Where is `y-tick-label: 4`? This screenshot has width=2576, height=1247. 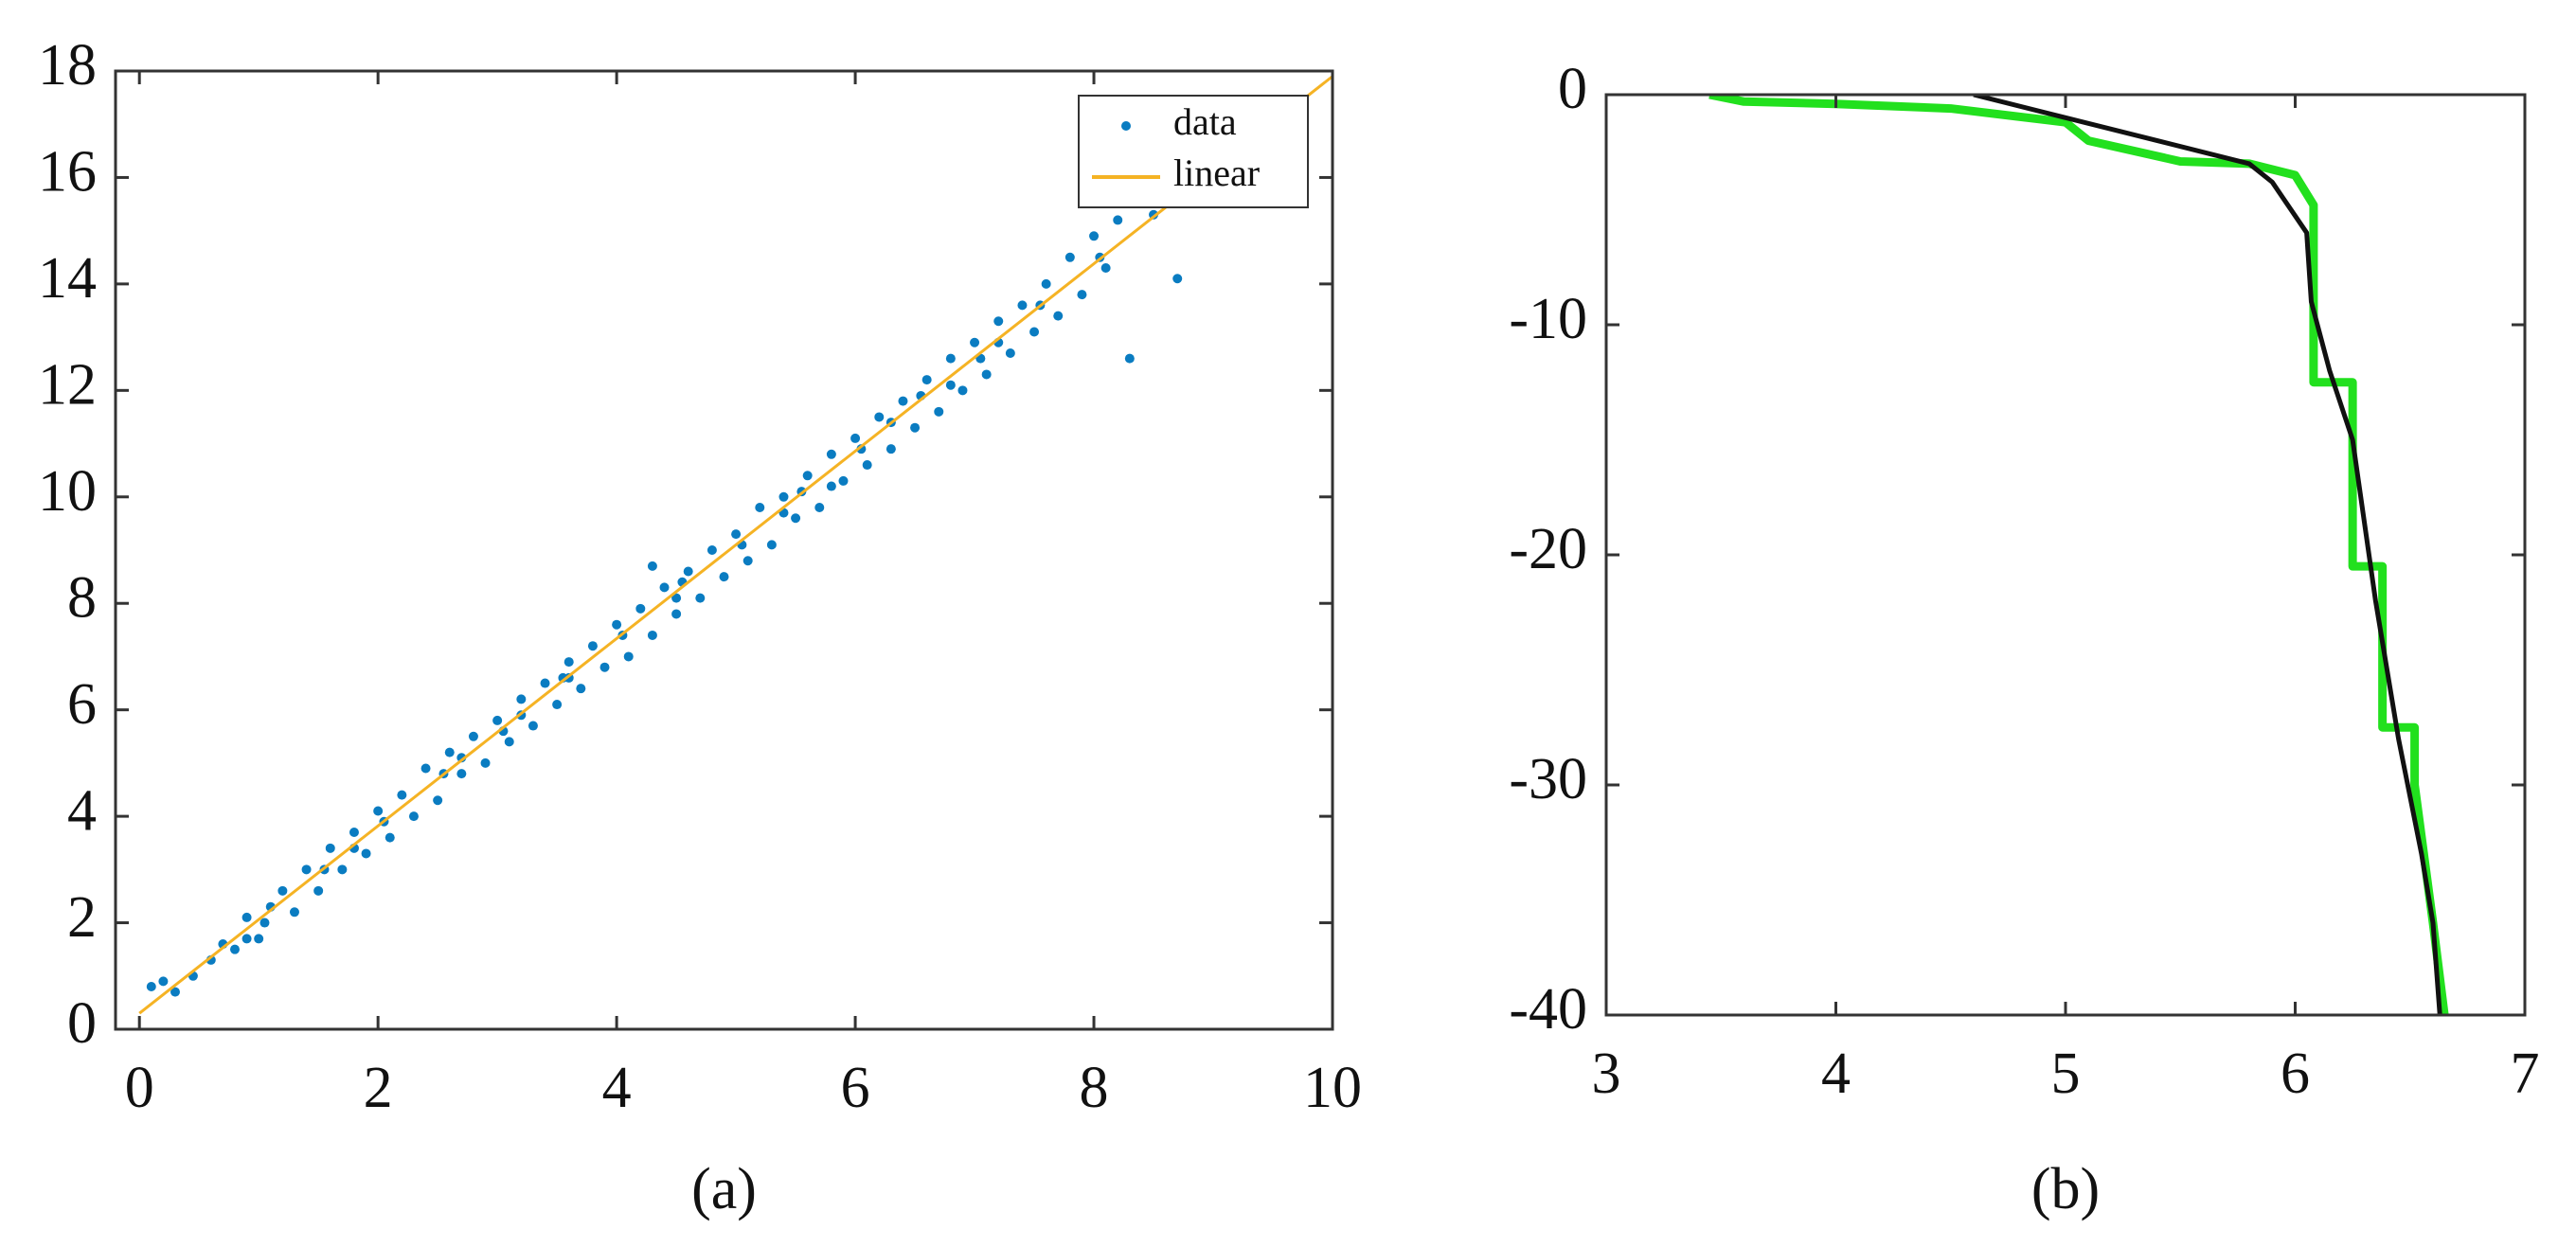 y-tick-label: 4 is located at coordinates (82, 810).